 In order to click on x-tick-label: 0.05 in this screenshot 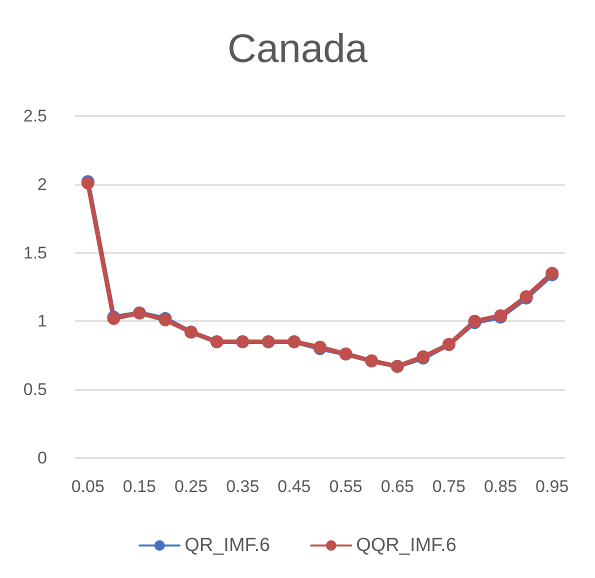, I will do `click(87, 486)`.